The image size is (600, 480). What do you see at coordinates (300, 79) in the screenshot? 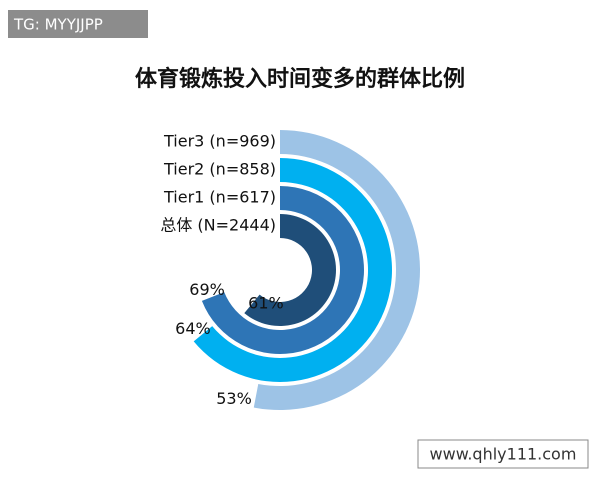
I see `chart-title: 体育锻炼投入时间变多的群体比例` at bounding box center [300, 79].